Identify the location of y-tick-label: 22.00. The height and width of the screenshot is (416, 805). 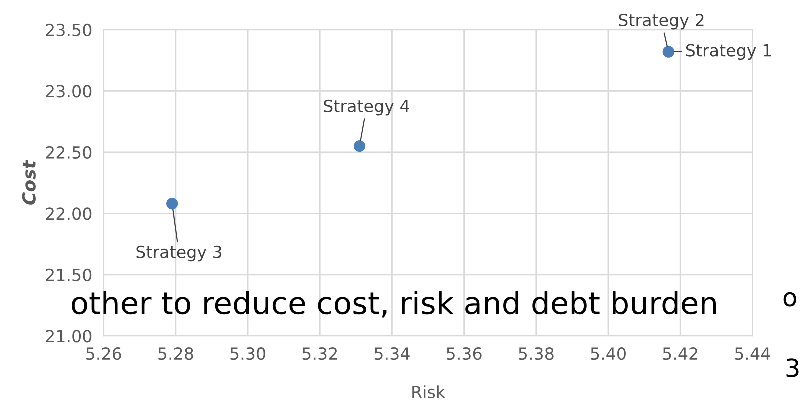
(69, 214).